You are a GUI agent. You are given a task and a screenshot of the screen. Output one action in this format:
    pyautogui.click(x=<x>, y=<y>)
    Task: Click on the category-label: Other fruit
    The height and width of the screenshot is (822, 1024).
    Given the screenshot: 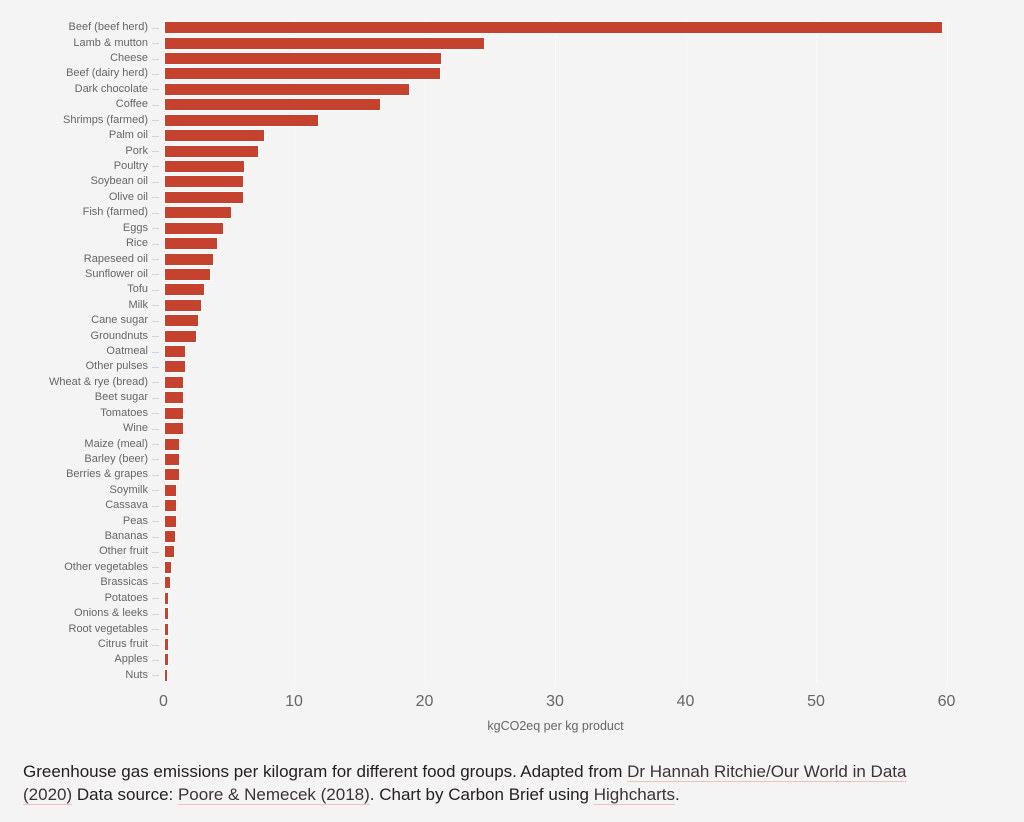 What is the action you would take?
    pyautogui.click(x=123, y=551)
    